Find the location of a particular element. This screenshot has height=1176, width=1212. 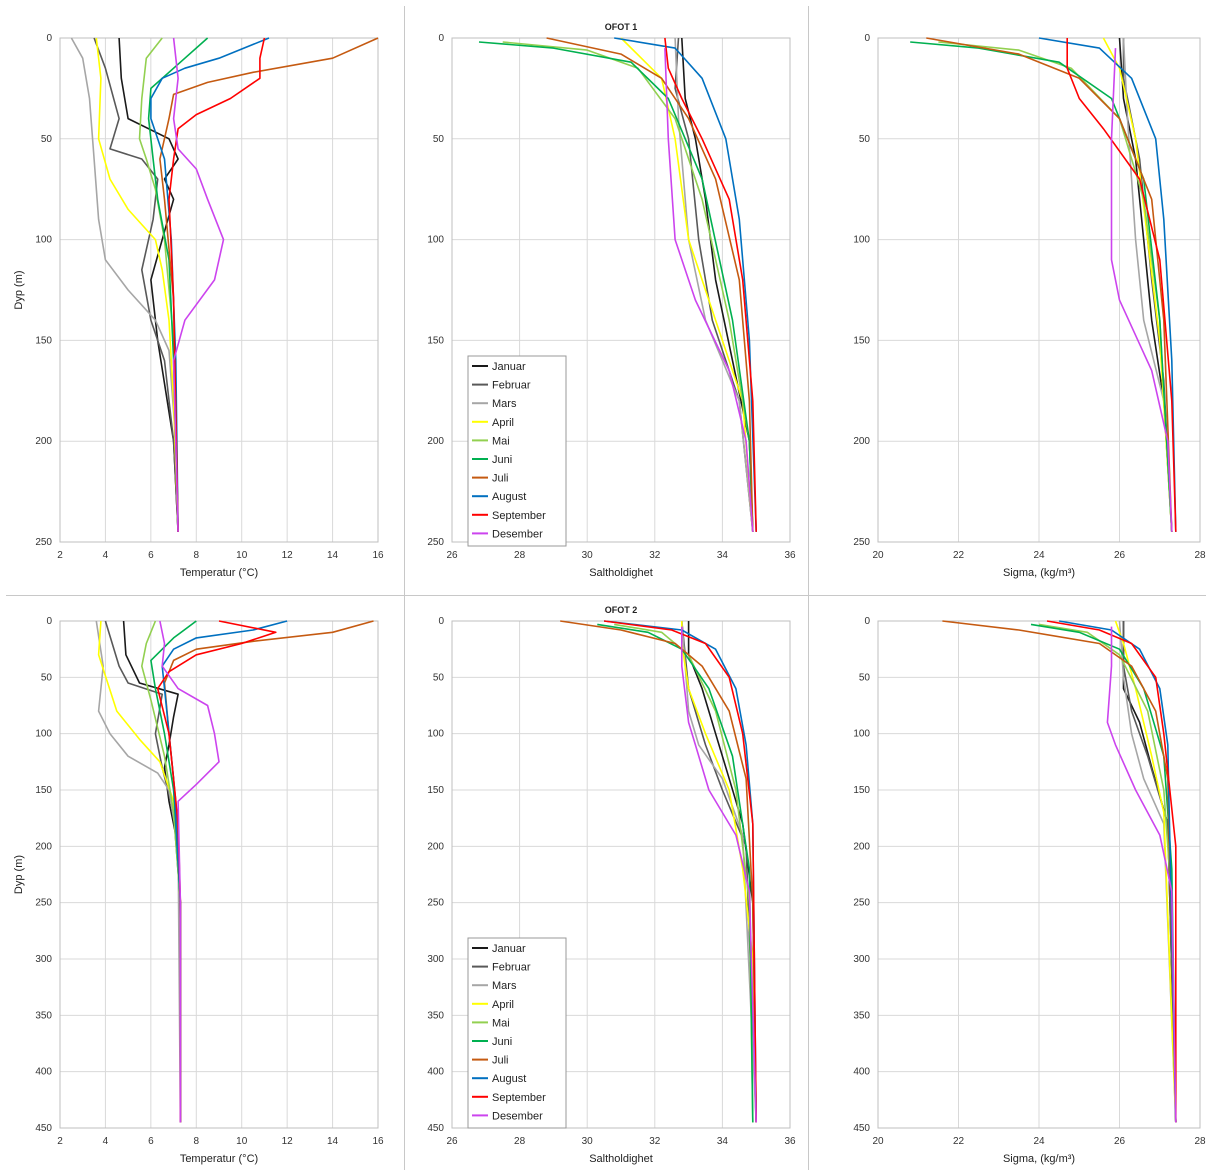

series-line-januar is located at coordinates (148, 284).